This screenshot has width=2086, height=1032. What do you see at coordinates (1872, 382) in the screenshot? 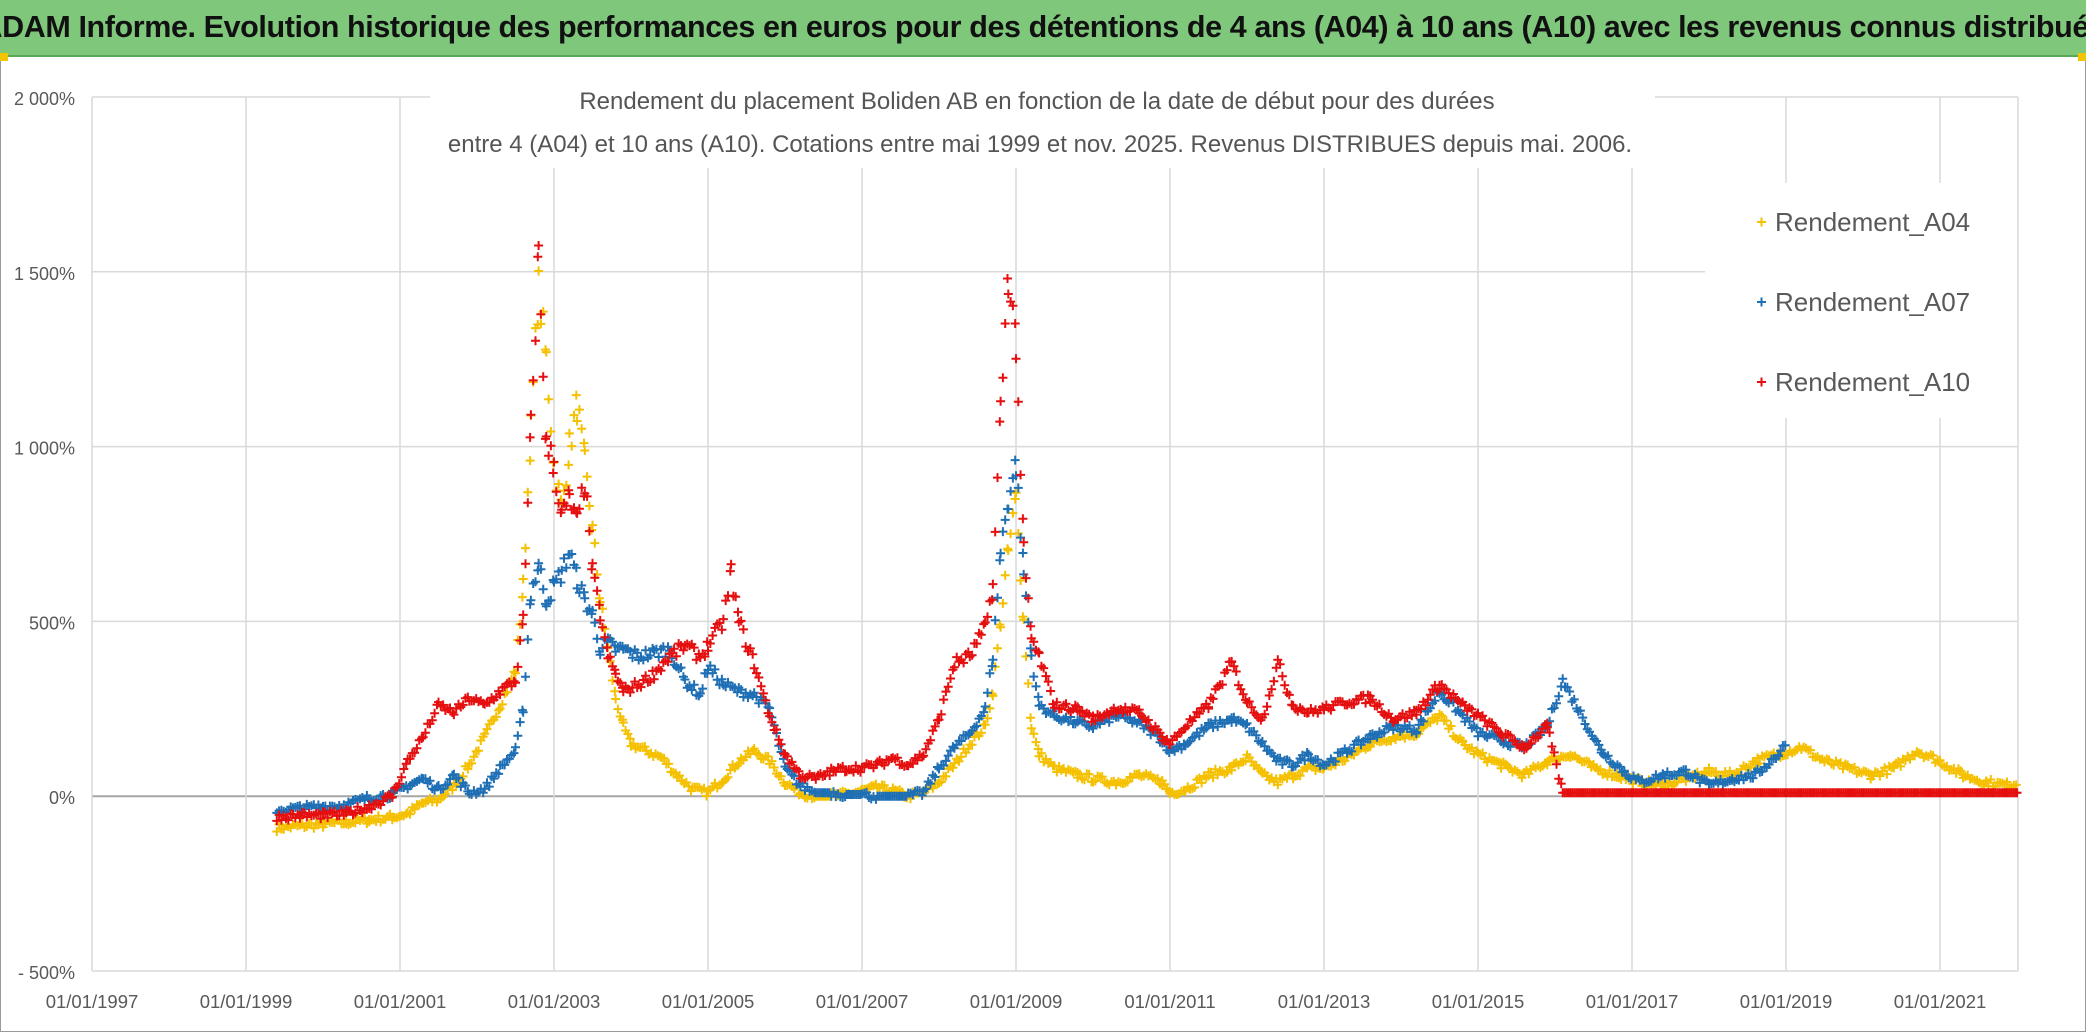
I see `legend-label: Rendement_A10` at bounding box center [1872, 382].